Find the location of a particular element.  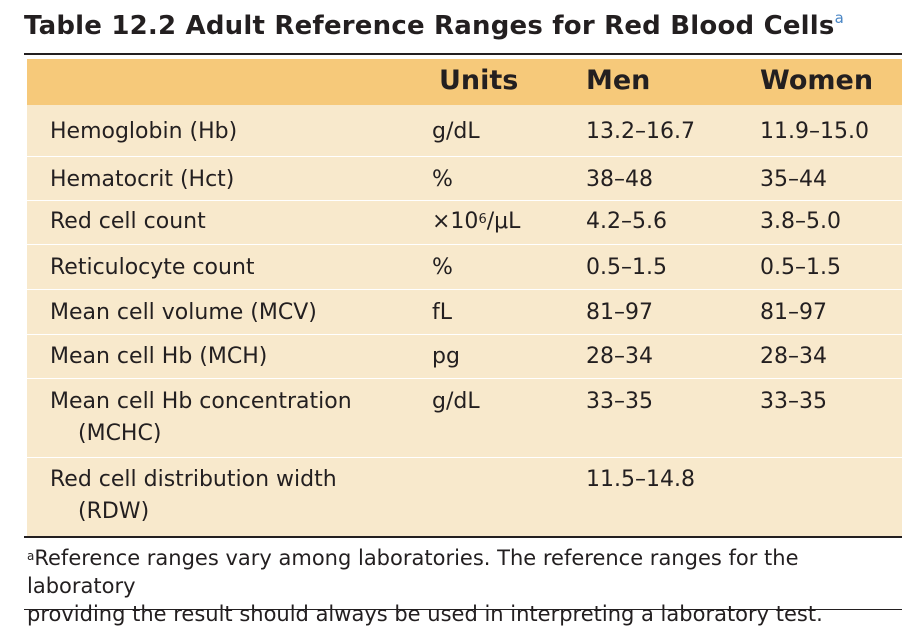

footnote-marker: a is located at coordinates (31, 556).